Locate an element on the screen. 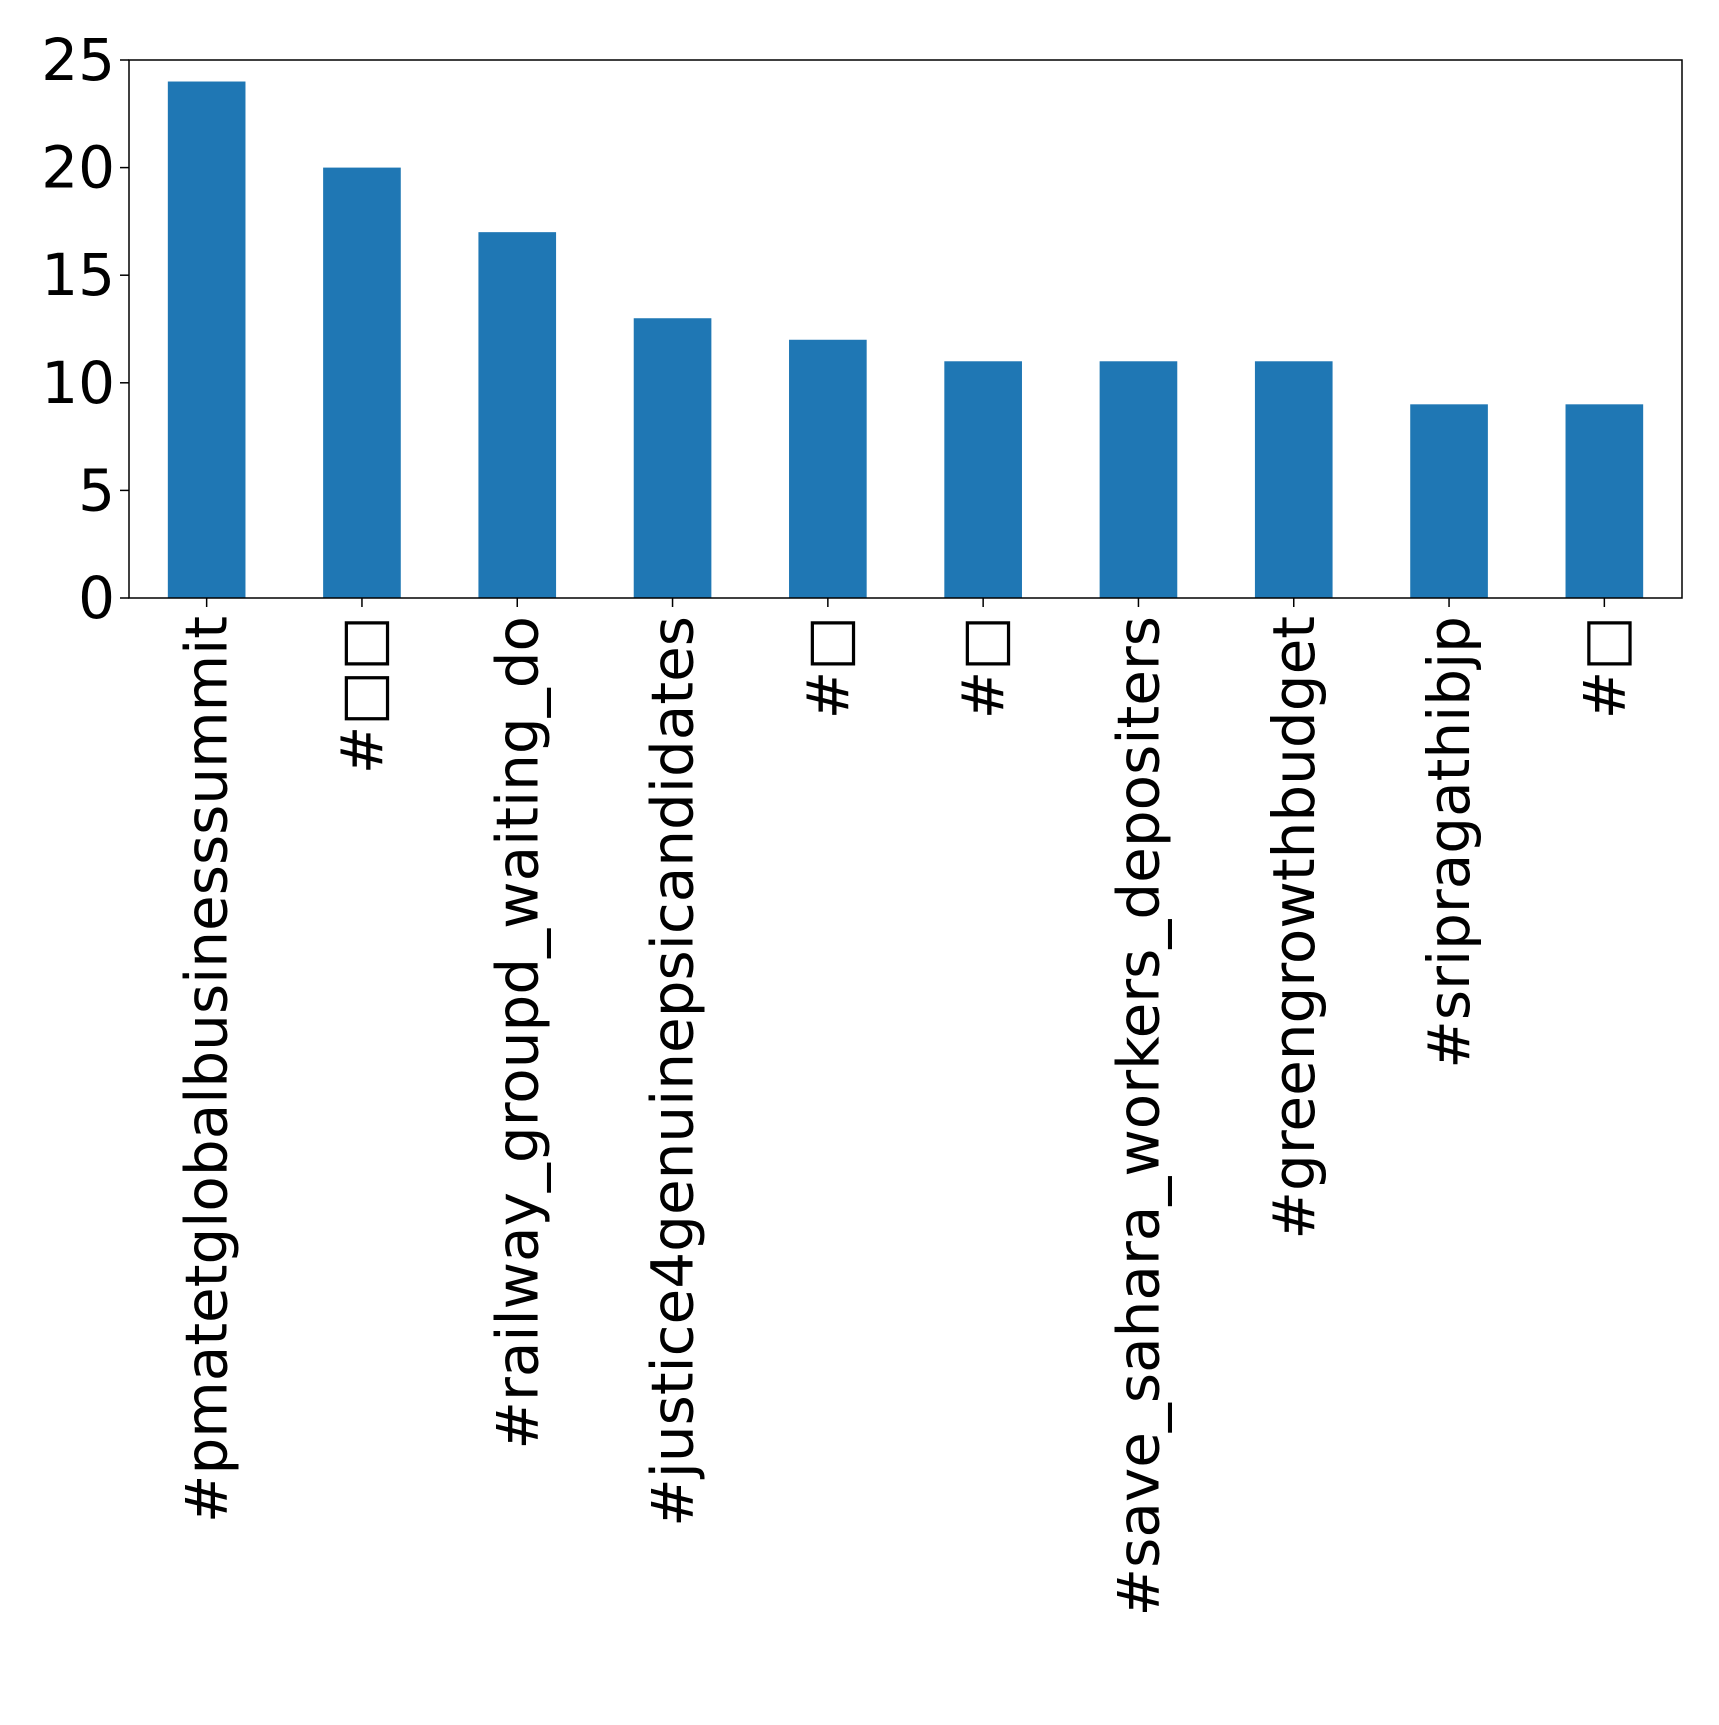 The width and height of the screenshot is (1719, 1725). x-tick-label: #save_sahara_workers_depositers is located at coordinates (1138, 1116).